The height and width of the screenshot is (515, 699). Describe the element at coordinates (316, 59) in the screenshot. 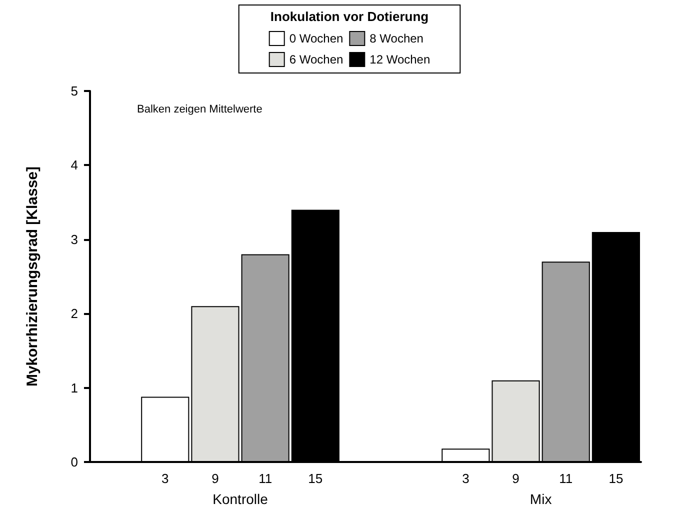

I see `legend-label: 6 Wochen` at that location.